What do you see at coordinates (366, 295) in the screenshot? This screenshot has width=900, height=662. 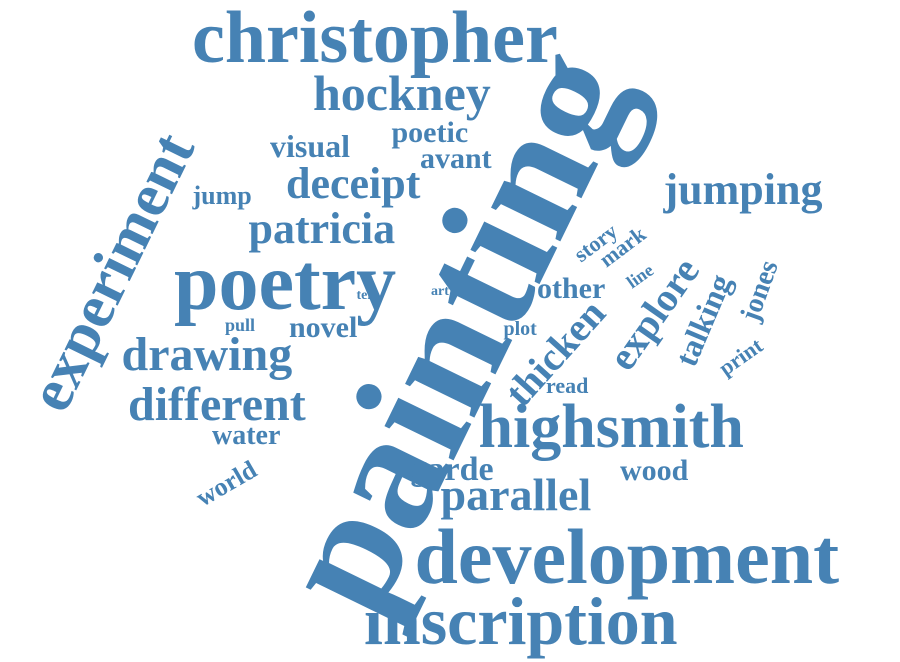 I see `word-tell: tell` at bounding box center [366, 295].